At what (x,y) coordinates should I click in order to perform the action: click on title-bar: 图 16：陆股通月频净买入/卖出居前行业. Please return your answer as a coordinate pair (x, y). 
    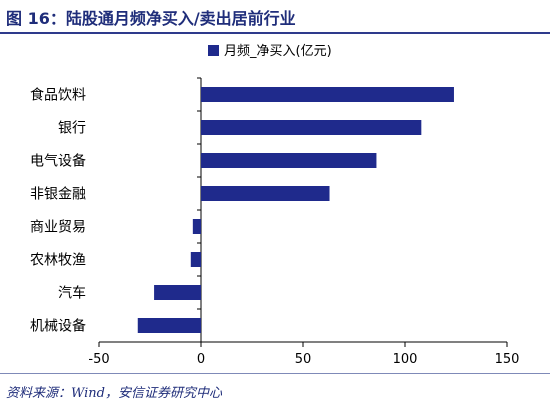
    Looking at the image, I should click on (275, 17).